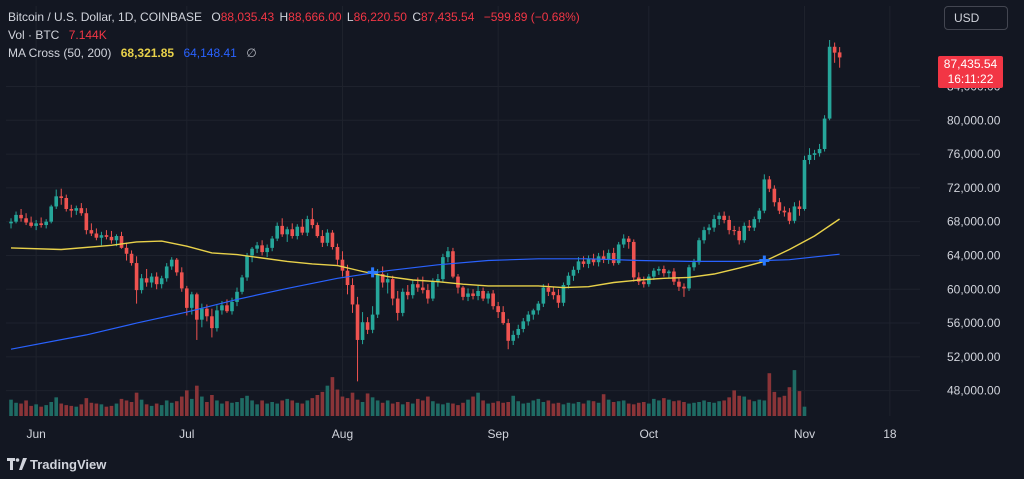 This screenshot has height=479, width=1024. I want to click on volume-value: 7.144K, so click(87, 35).